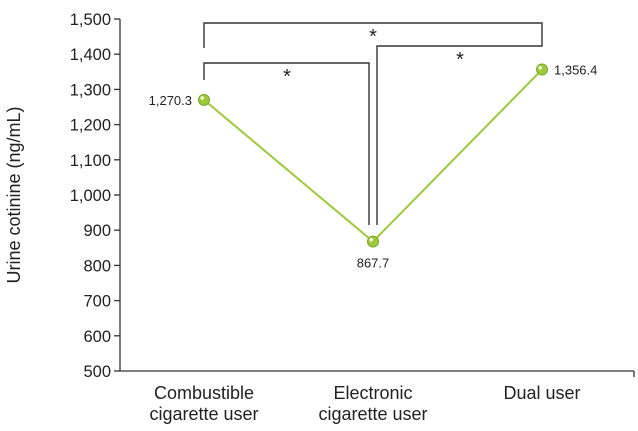 The image size is (638, 431). Describe the element at coordinates (90, 55) in the screenshot. I see `y-tick-label: 1,400` at that location.